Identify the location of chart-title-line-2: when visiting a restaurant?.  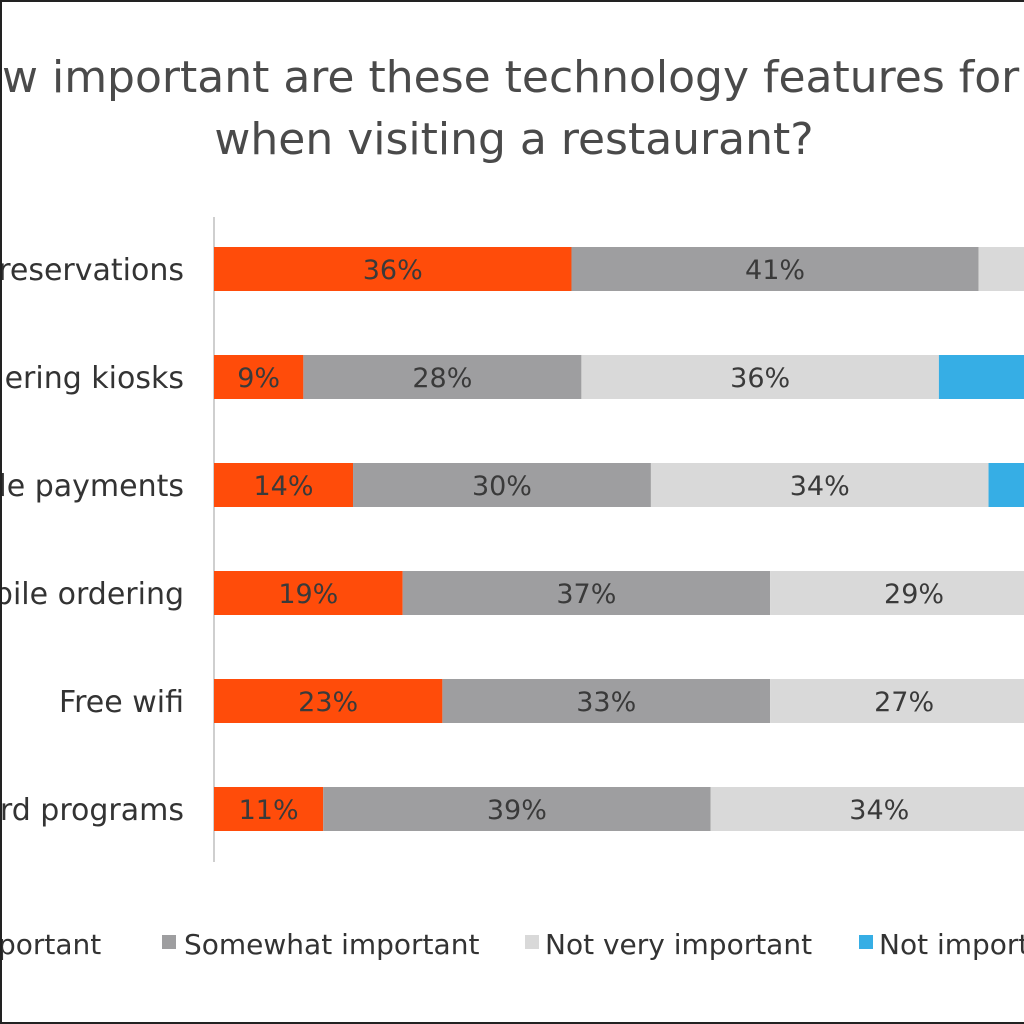
(514, 139).